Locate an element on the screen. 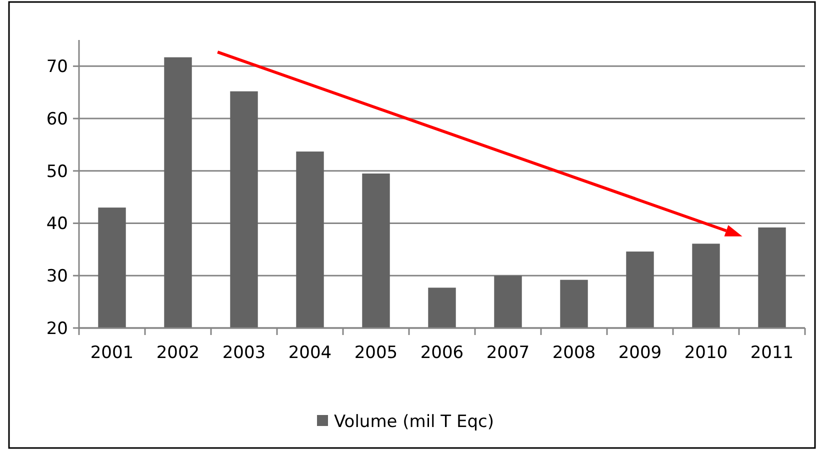 The height and width of the screenshot is (450, 820). y-tick-label: 50 is located at coordinates (57, 172).